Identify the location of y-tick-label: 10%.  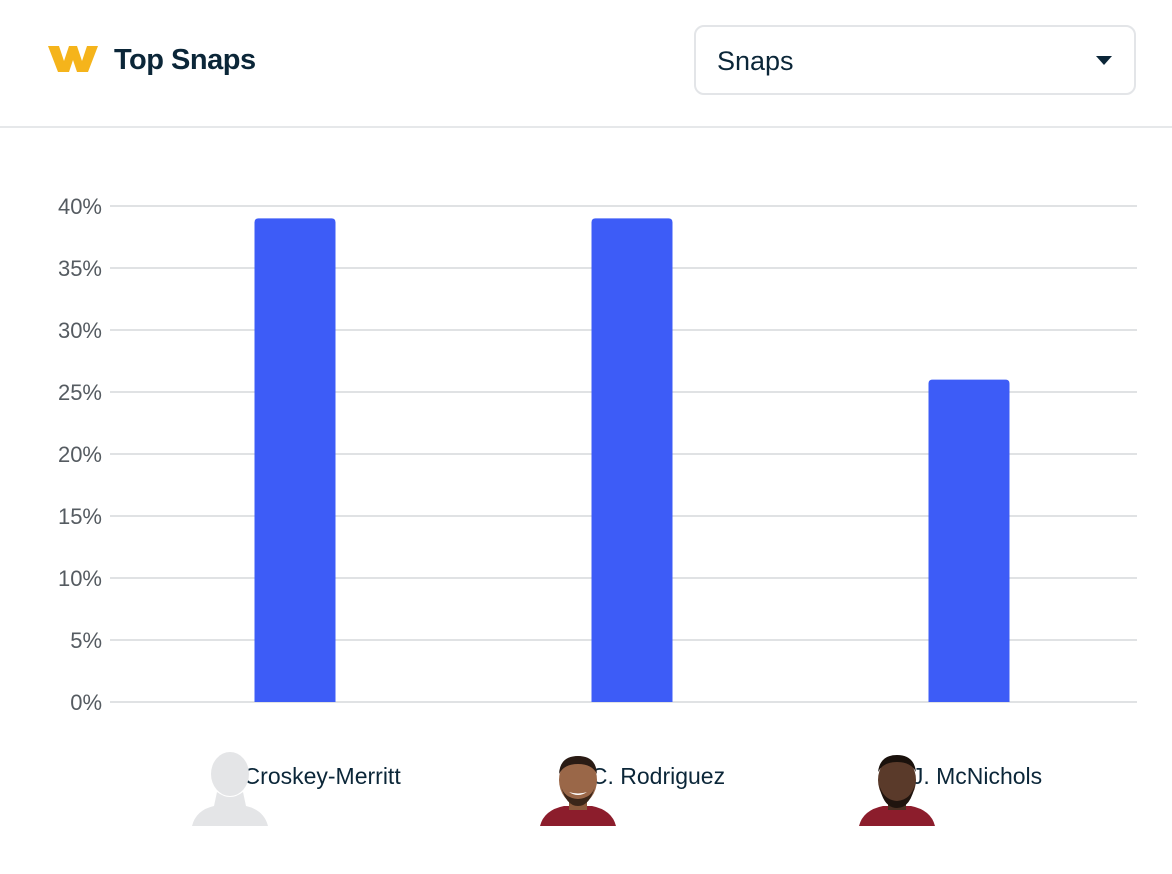
(80, 578).